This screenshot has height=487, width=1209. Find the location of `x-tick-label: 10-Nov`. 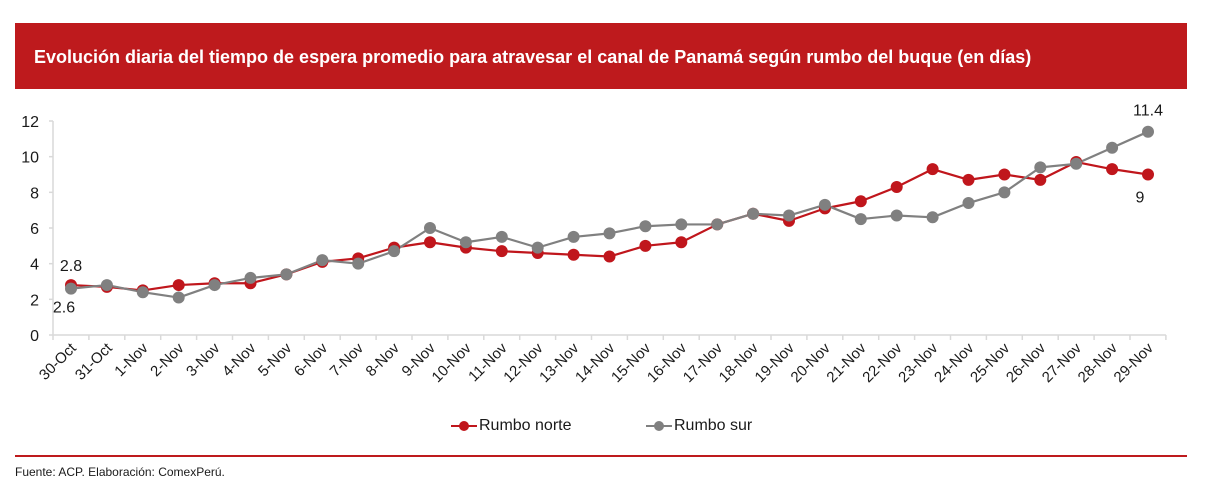

x-tick-label: 10-Nov is located at coordinates (452, 362).